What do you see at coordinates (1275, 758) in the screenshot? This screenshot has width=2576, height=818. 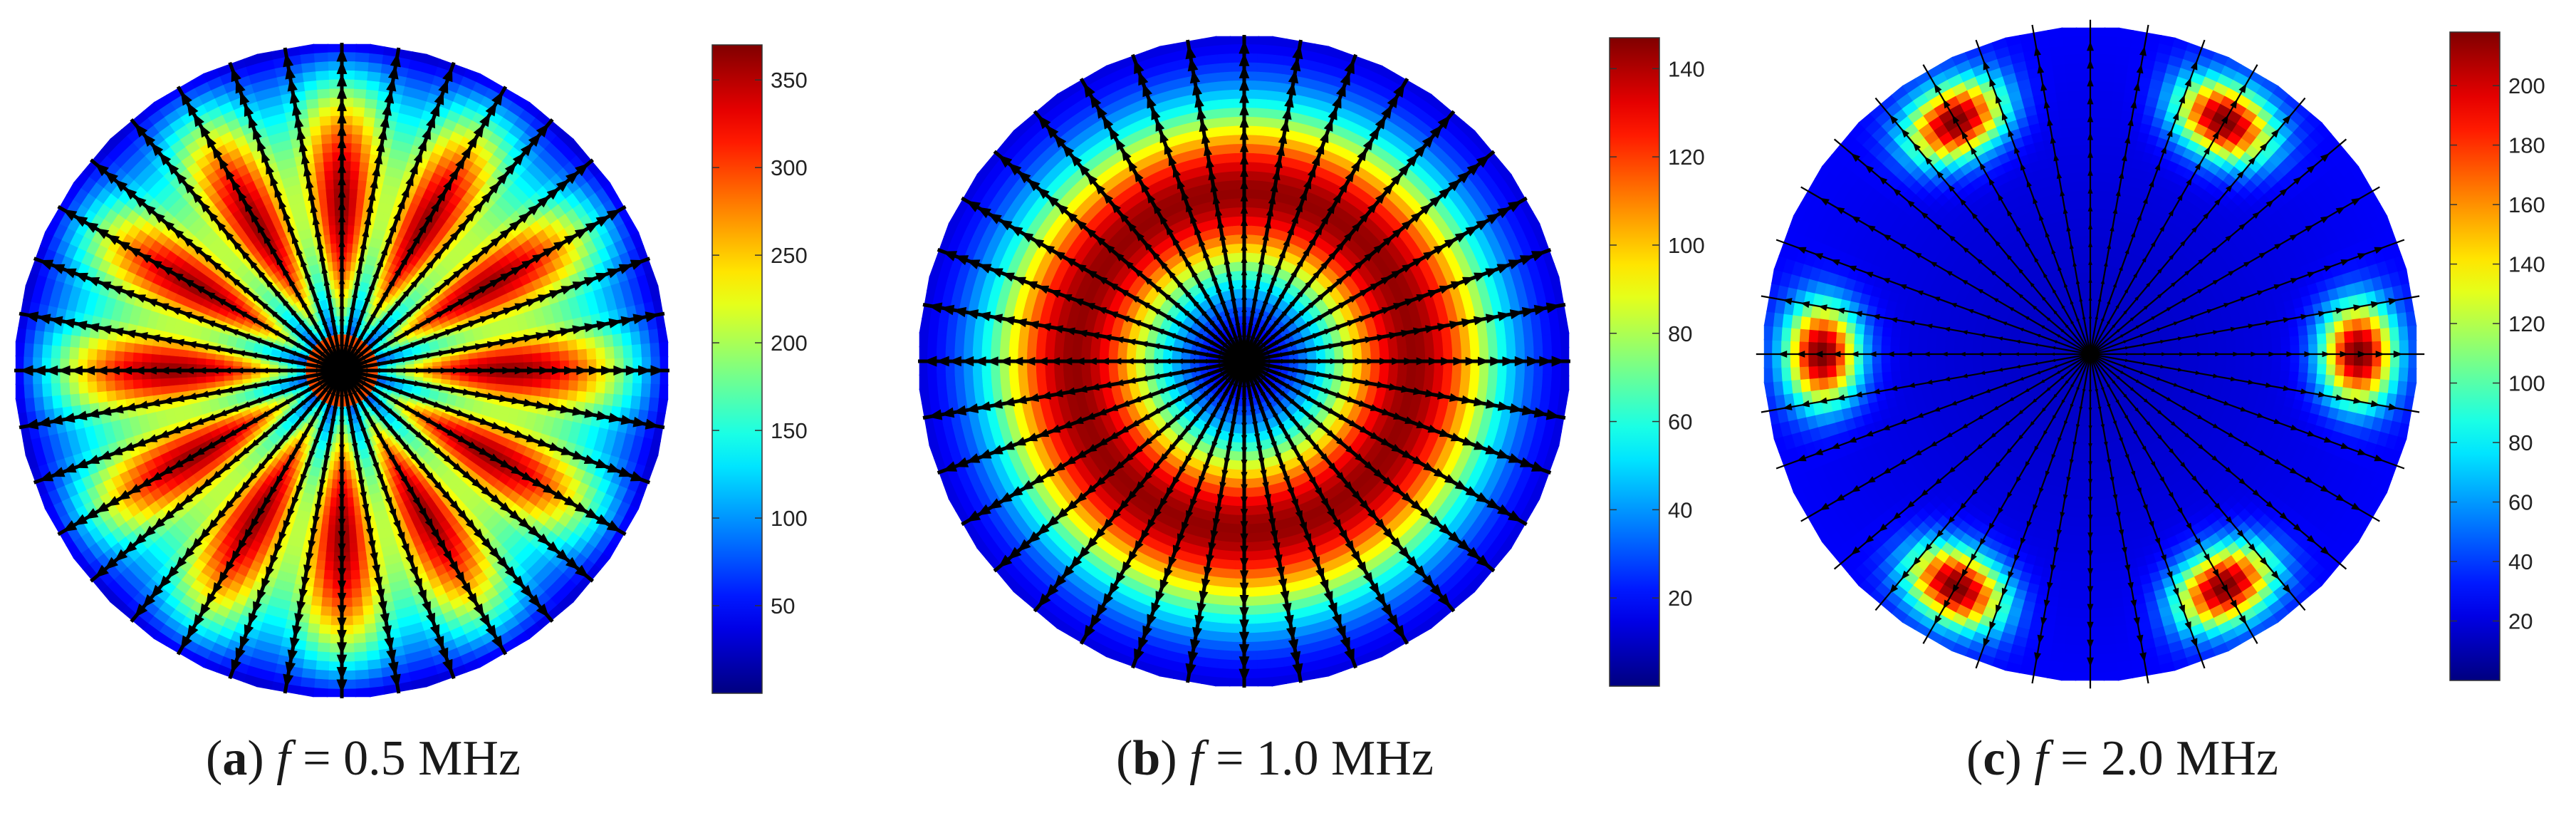 I see `caption-b: (b) f = 1.0 MHz` at bounding box center [1275, 758].